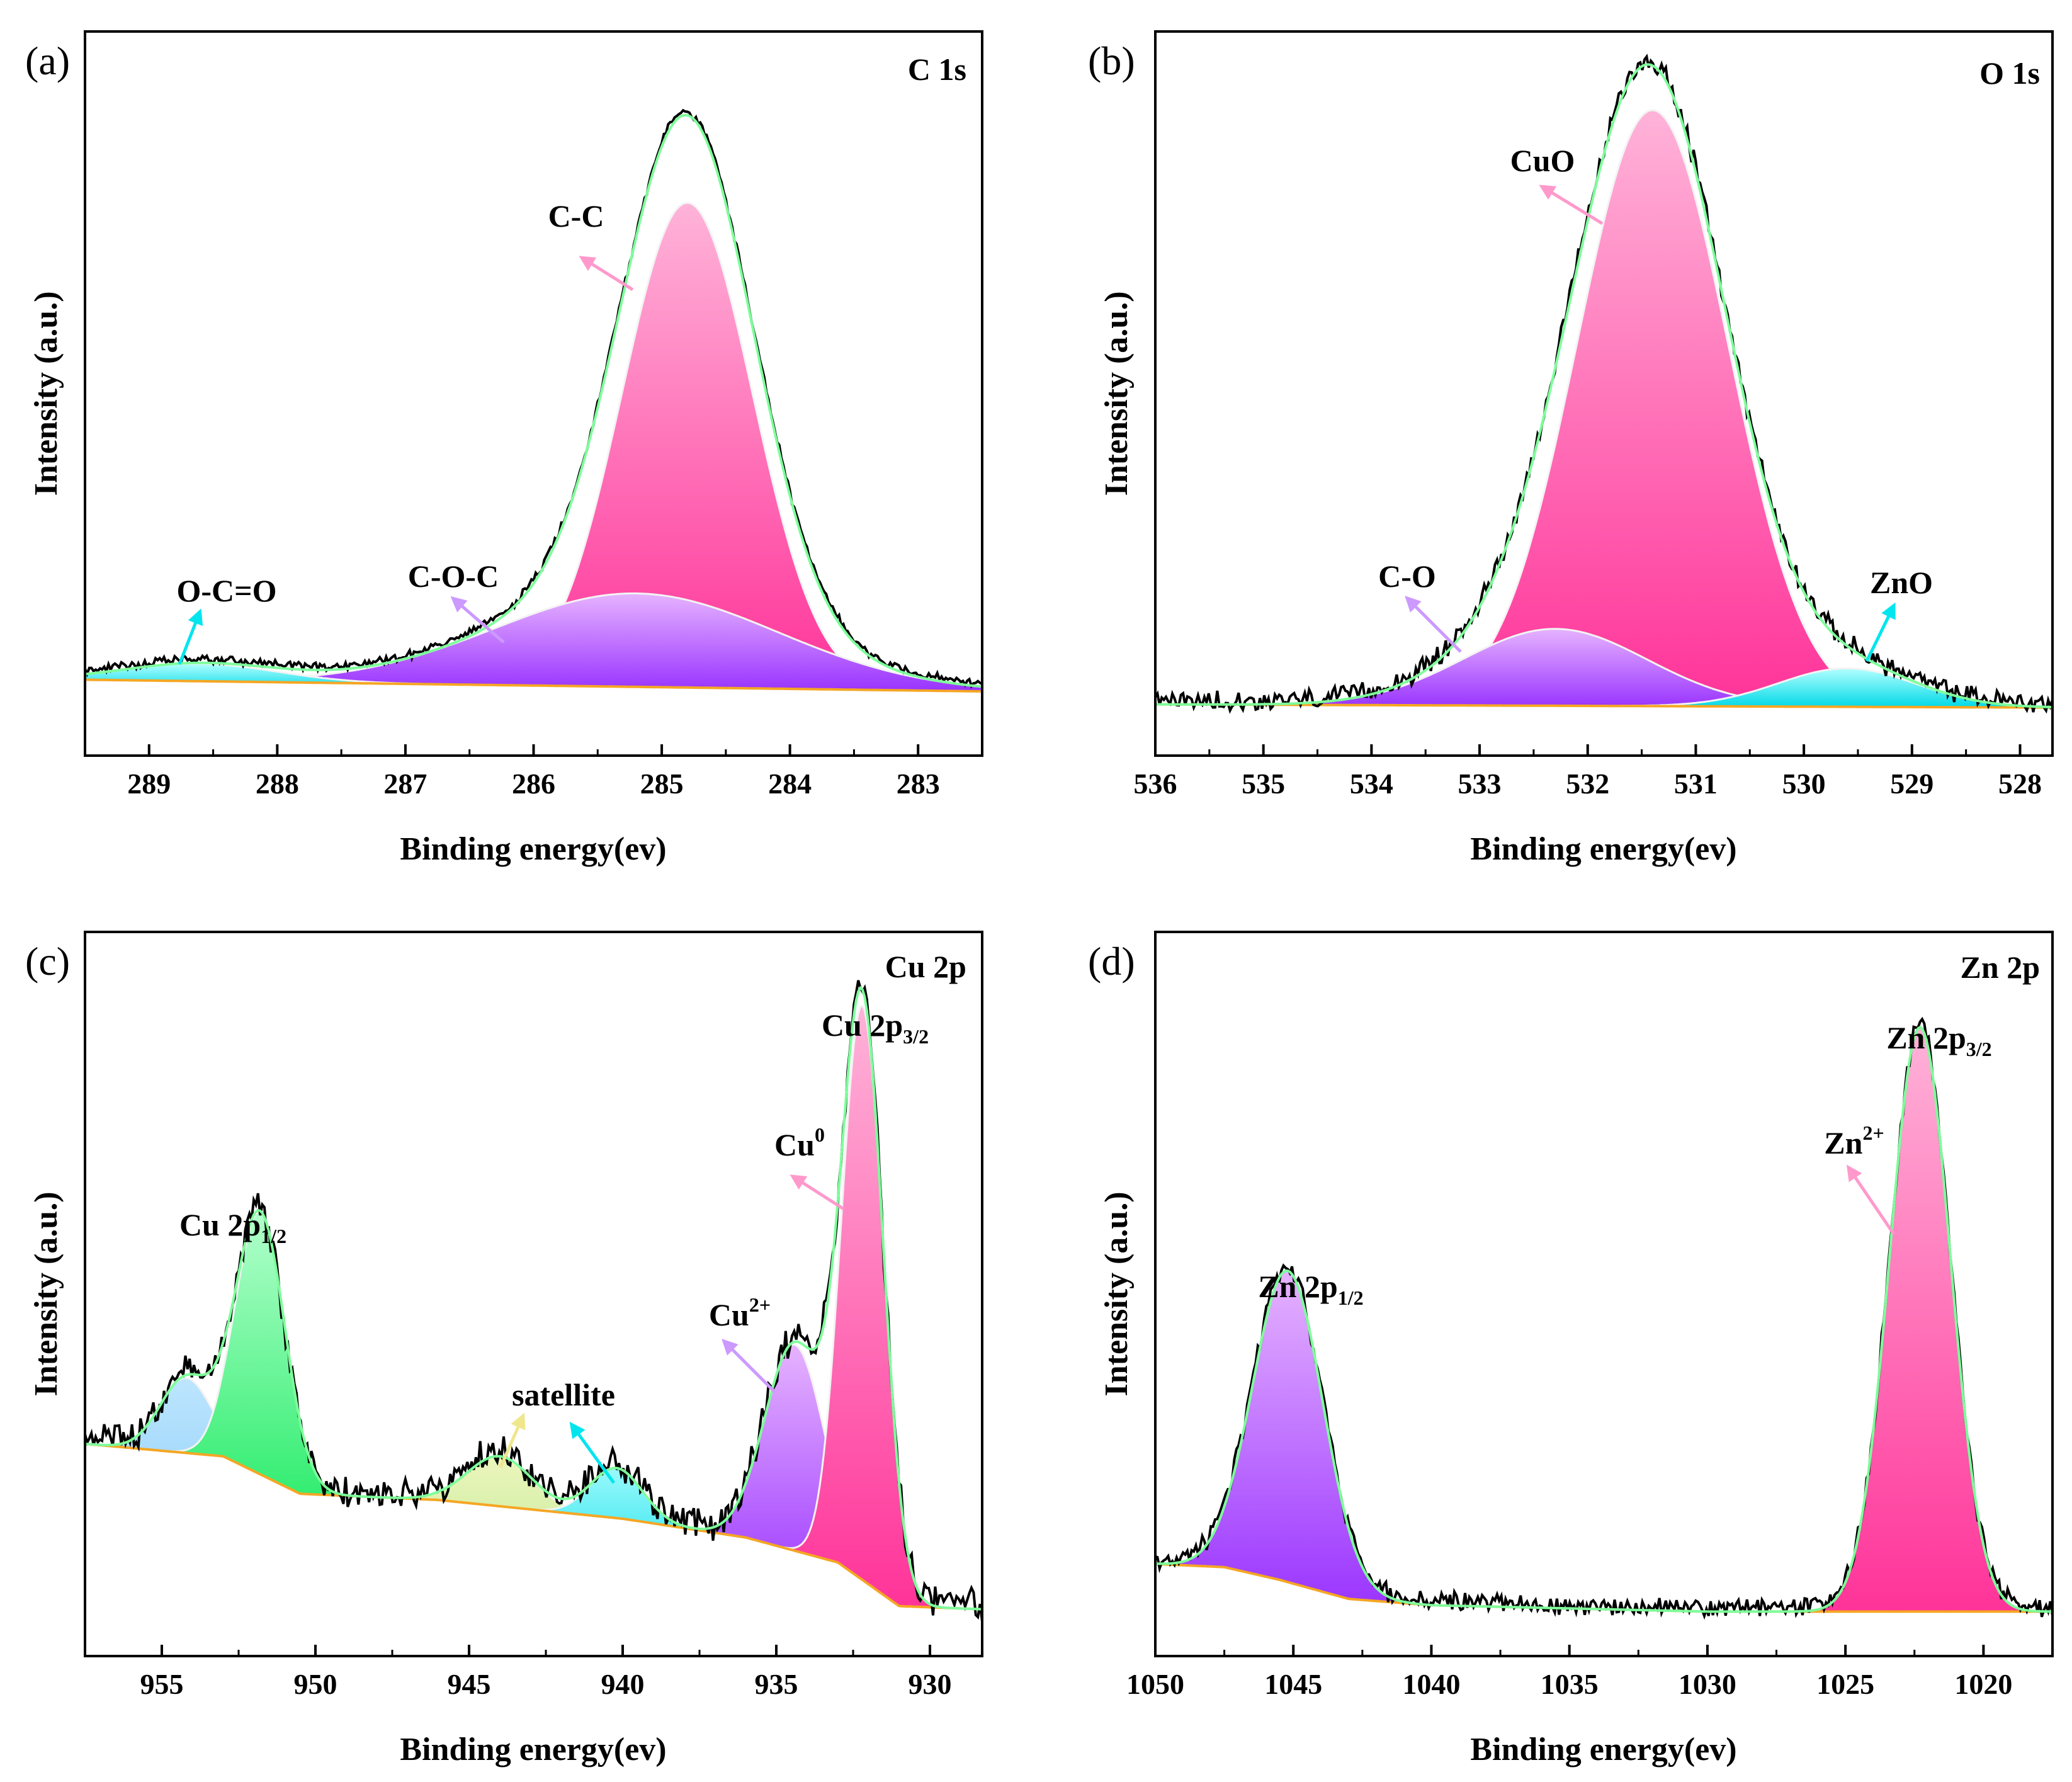 The image size is (2072, 1782). Describe the element at coordinates (1431, 1684) in the screenshot. I see `x-tick-label: 1040` at that location.